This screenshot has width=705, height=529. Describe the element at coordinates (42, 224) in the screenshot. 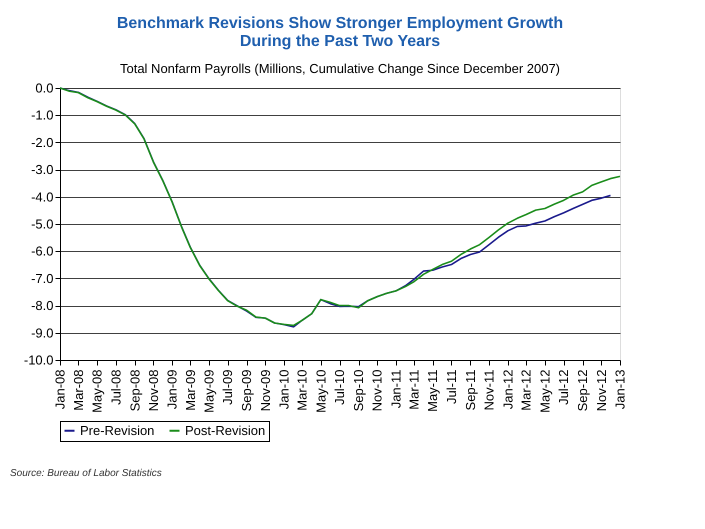

I see `y-tick-label: -5.0` at that location.